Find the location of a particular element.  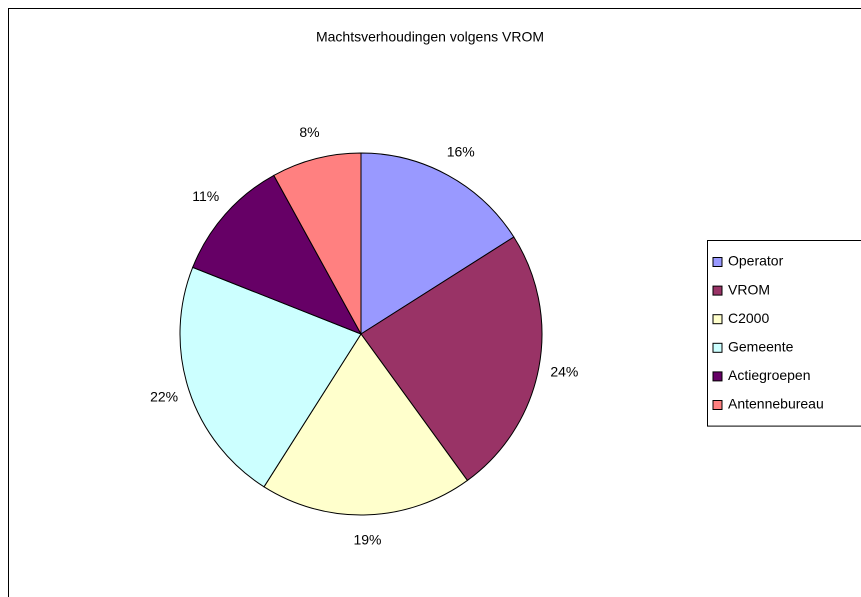

data-label: 22% is located at coordinates (164, 397).